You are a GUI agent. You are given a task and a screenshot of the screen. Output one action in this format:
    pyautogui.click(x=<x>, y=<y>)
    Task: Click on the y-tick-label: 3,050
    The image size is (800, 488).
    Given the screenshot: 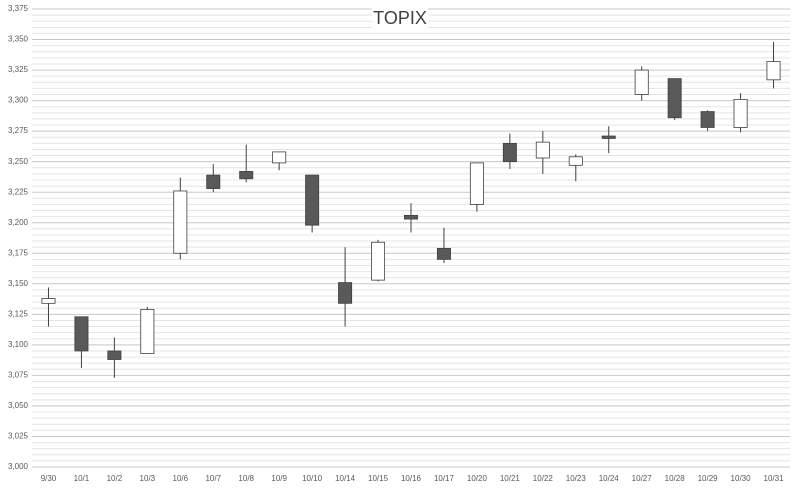 What is the action you would take?
    pyautogui.click(x=18, y=405)
    